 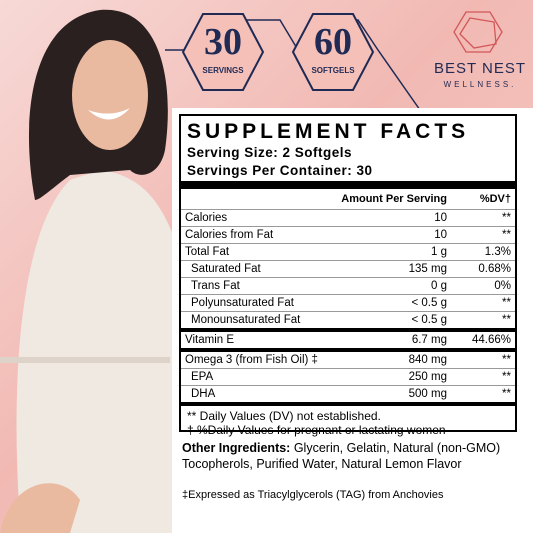 What do you see at coordinates (206, 218) in the screenshot?
I see `fact-cell: Calories` at bounding box center [206, 218].